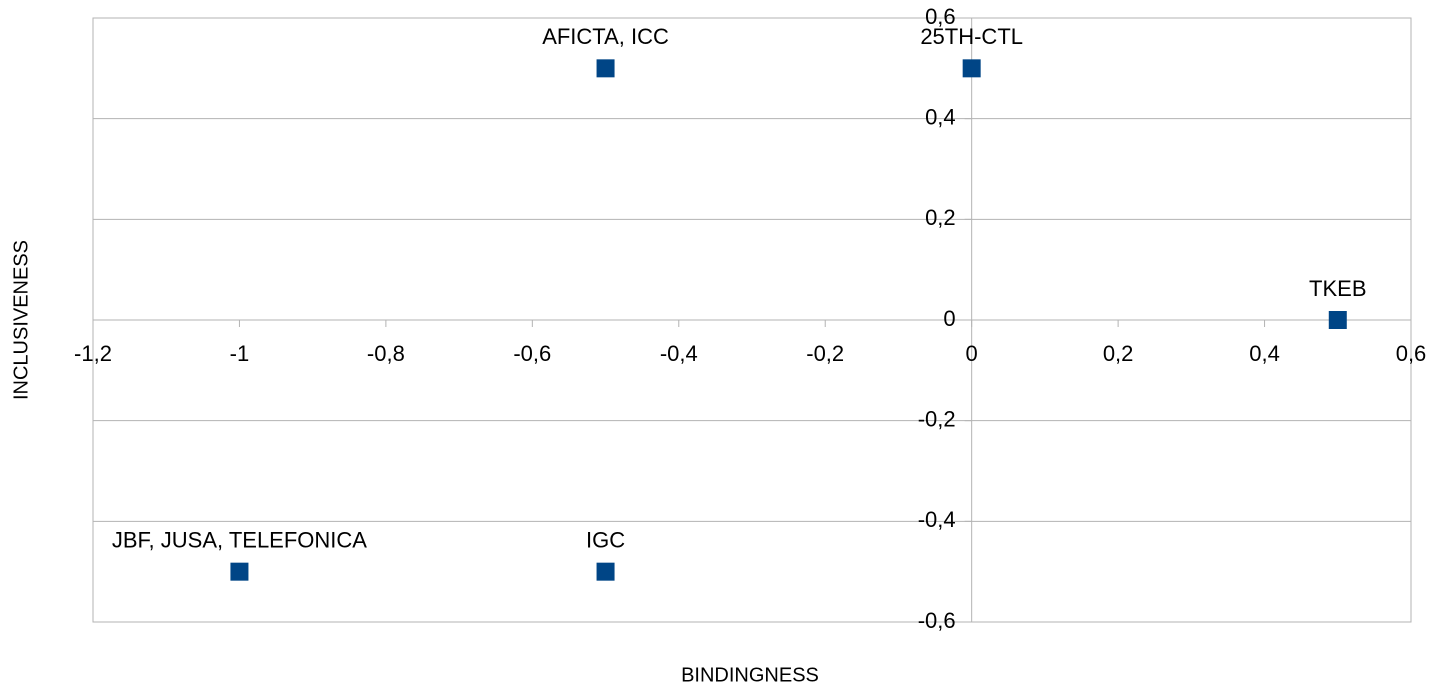 The height and width of the screenshot is (688, 1448). What do you see at coordinates (21, 320) in the screenshot?
I see `y-axis-title: INCLUSIVENESS` at bounding box center [21, 320].